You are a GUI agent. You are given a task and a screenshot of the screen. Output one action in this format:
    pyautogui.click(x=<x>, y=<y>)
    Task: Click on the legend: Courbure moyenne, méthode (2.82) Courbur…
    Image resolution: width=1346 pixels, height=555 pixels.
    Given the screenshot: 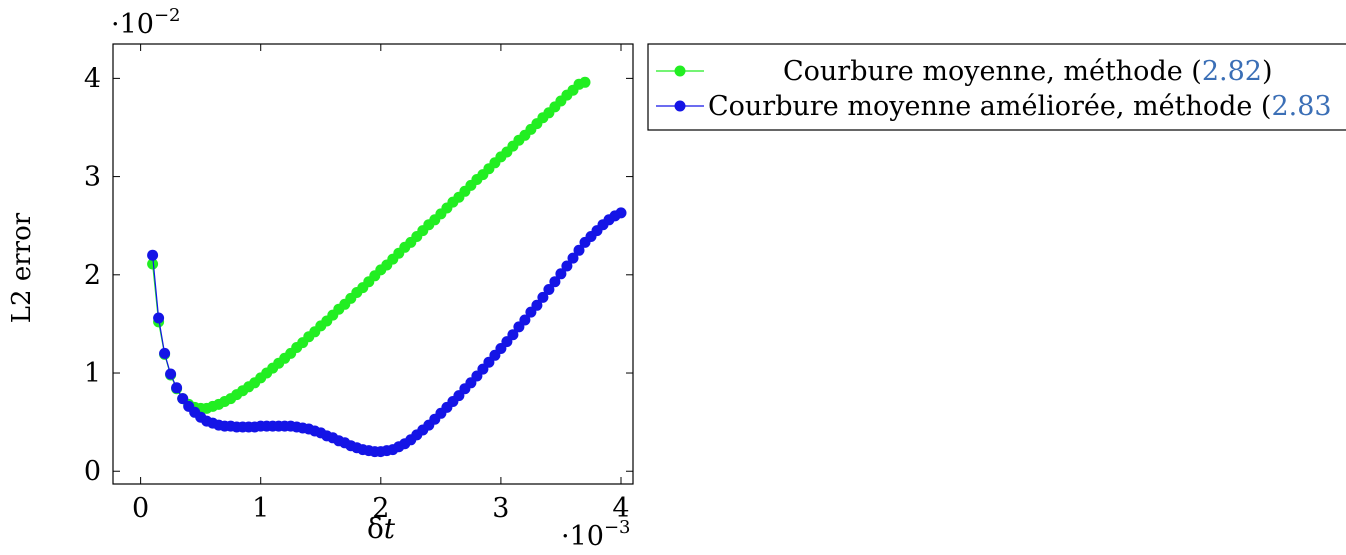 What is the action you would take?
    pyautogui.click(x=996, y=87)
    